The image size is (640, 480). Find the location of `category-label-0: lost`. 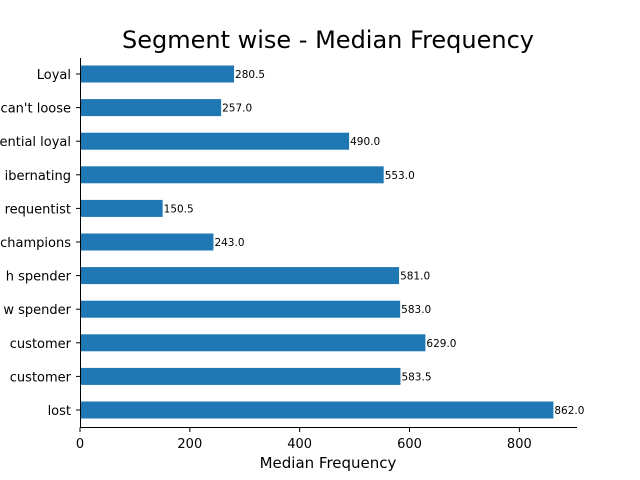

category-label-0: lost is located at coordinates (59, 411).